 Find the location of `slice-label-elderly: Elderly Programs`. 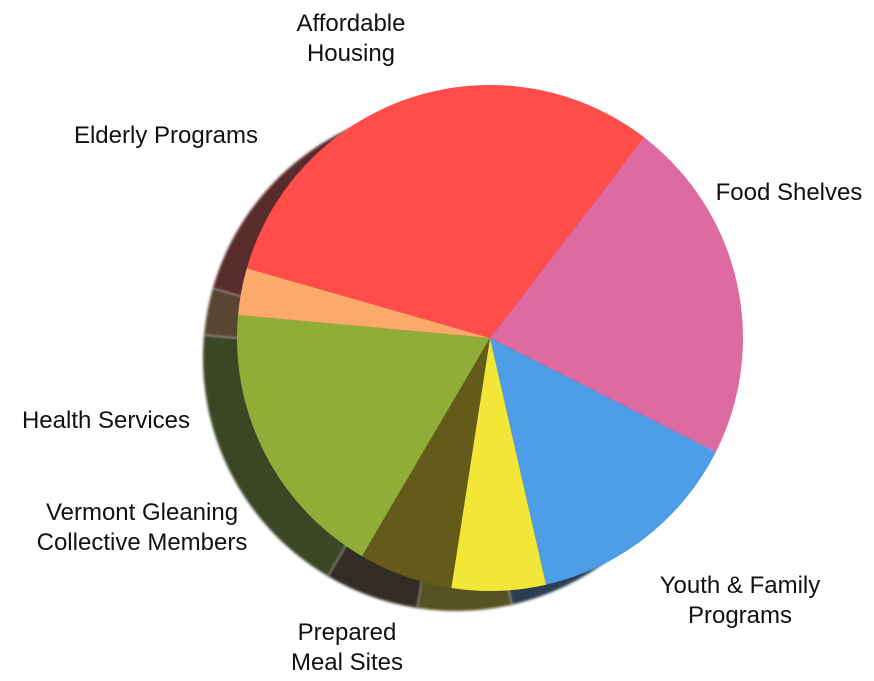

slice-label-elderly: Elderly Programs is located at coordinates (166, 135).